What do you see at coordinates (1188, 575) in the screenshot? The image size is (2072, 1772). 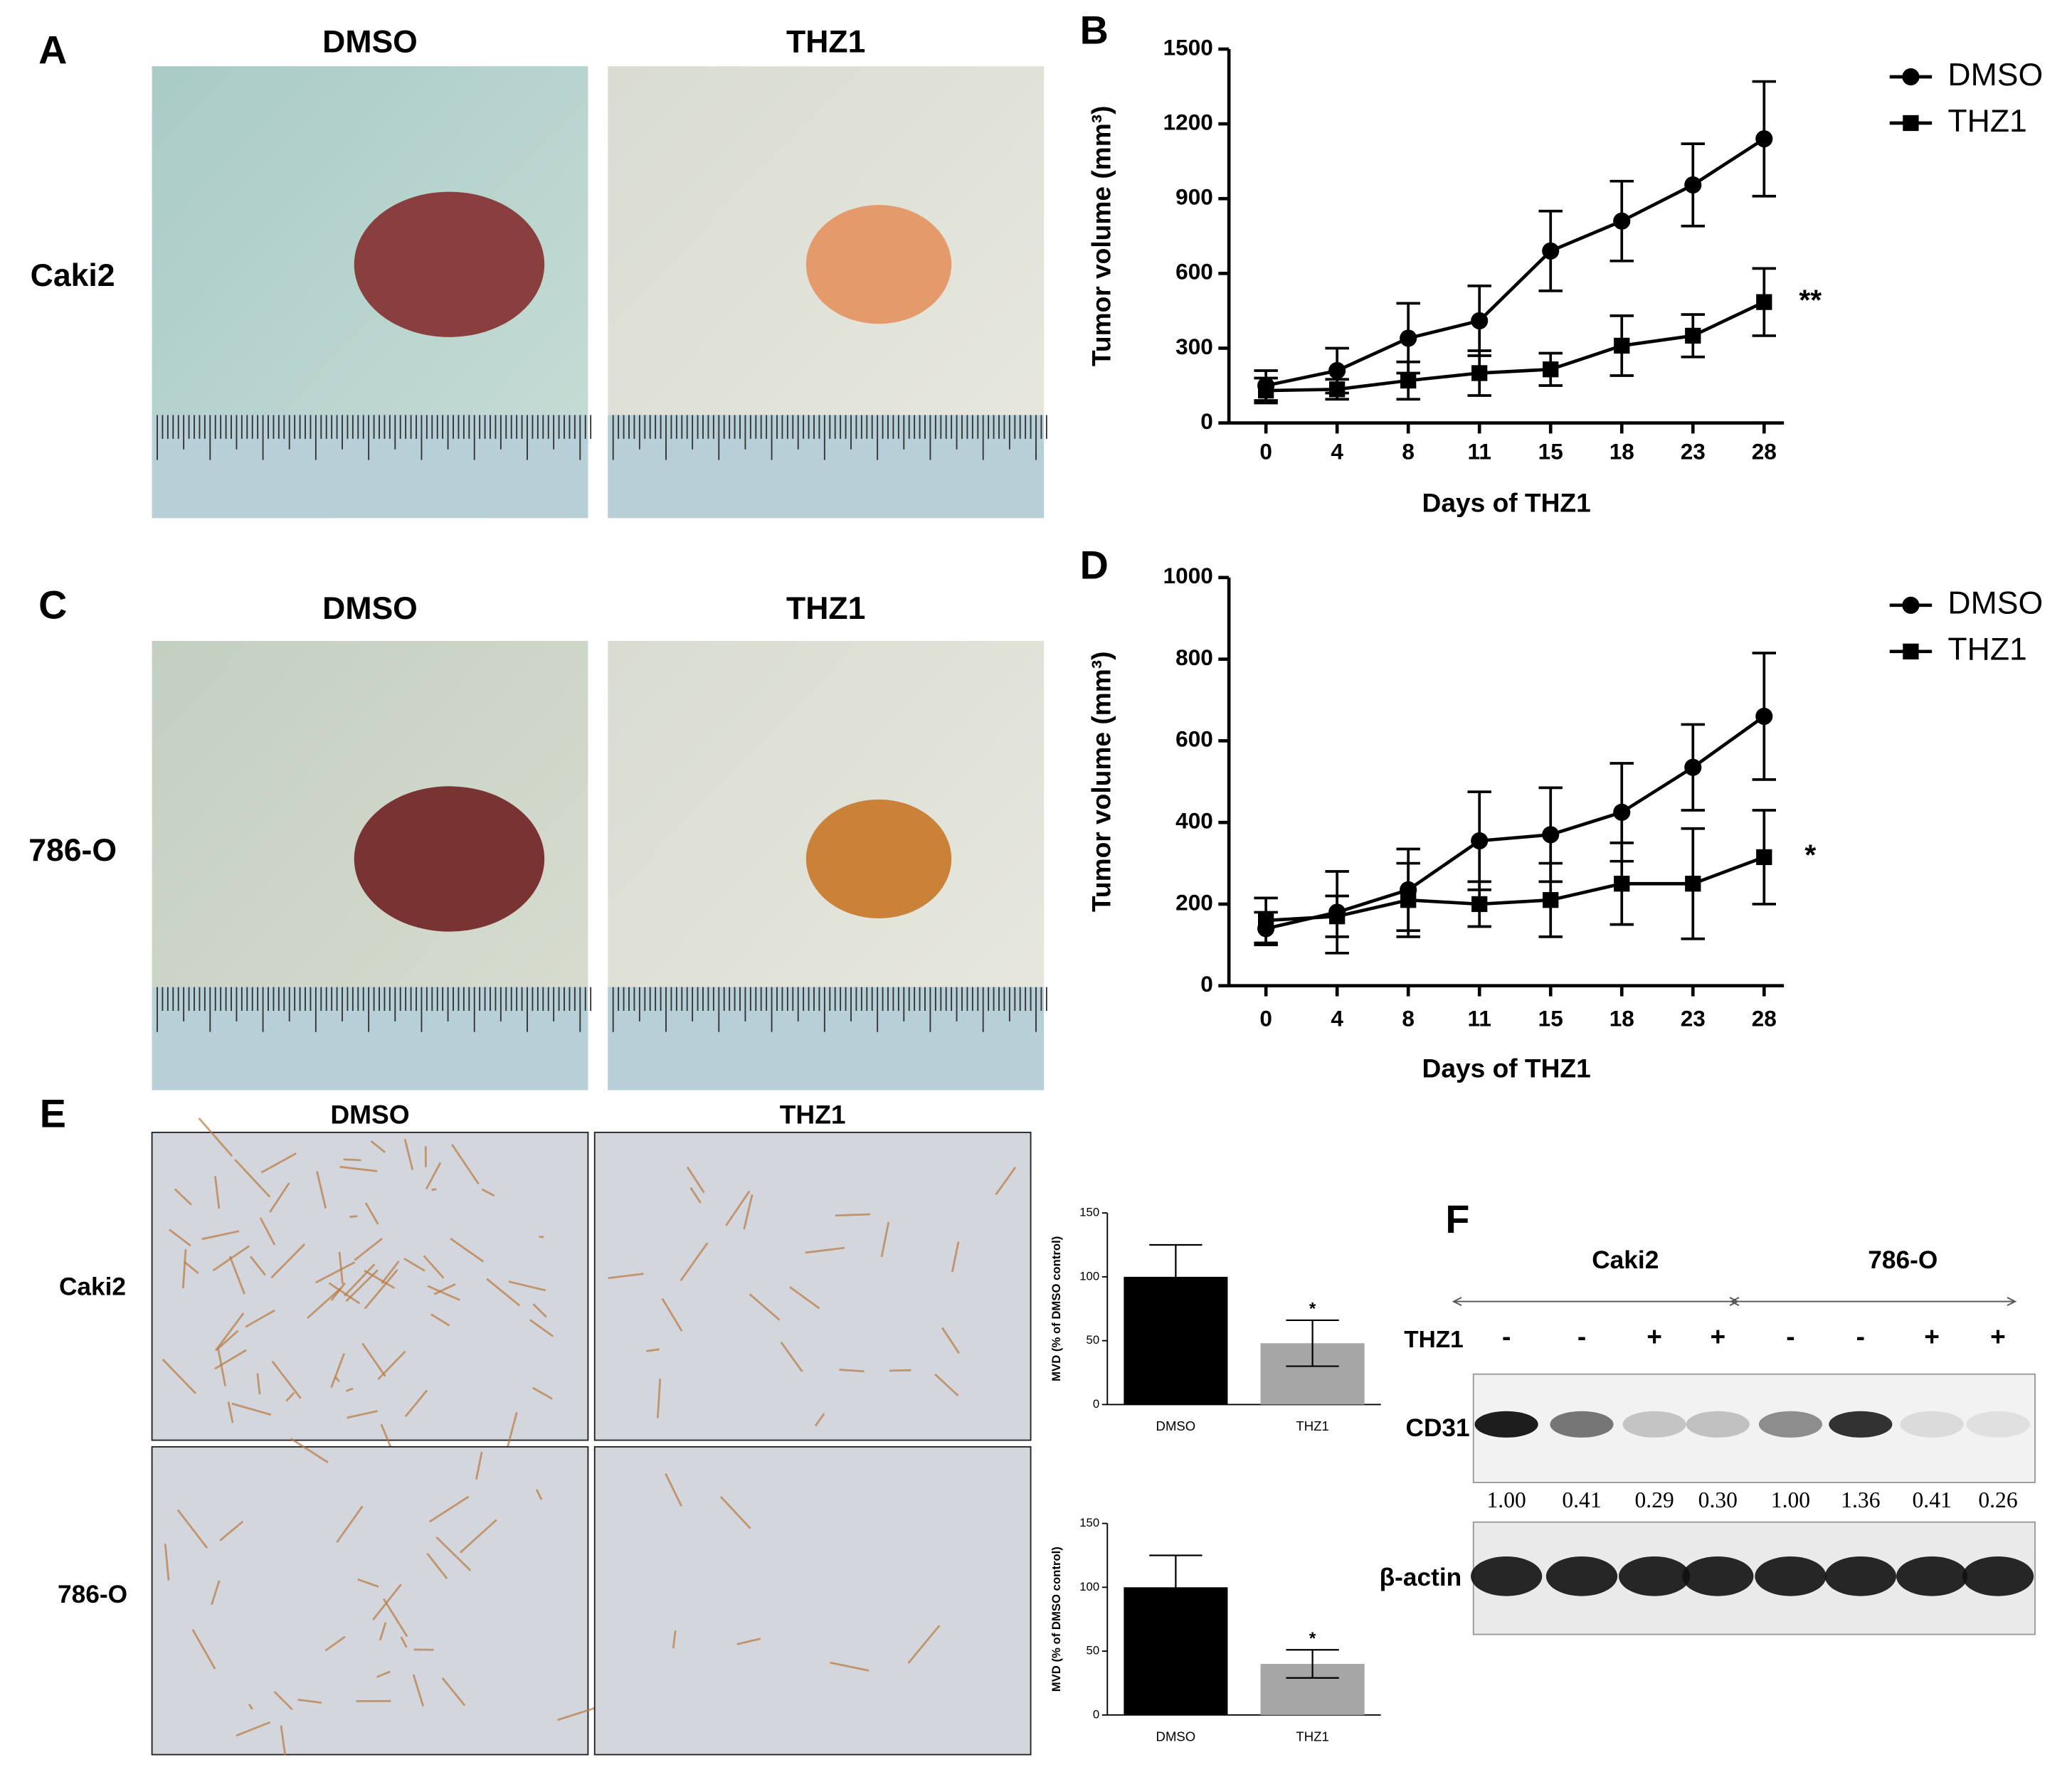 I see `y-tick-label: 1000` at bounding box center [1188, 575].